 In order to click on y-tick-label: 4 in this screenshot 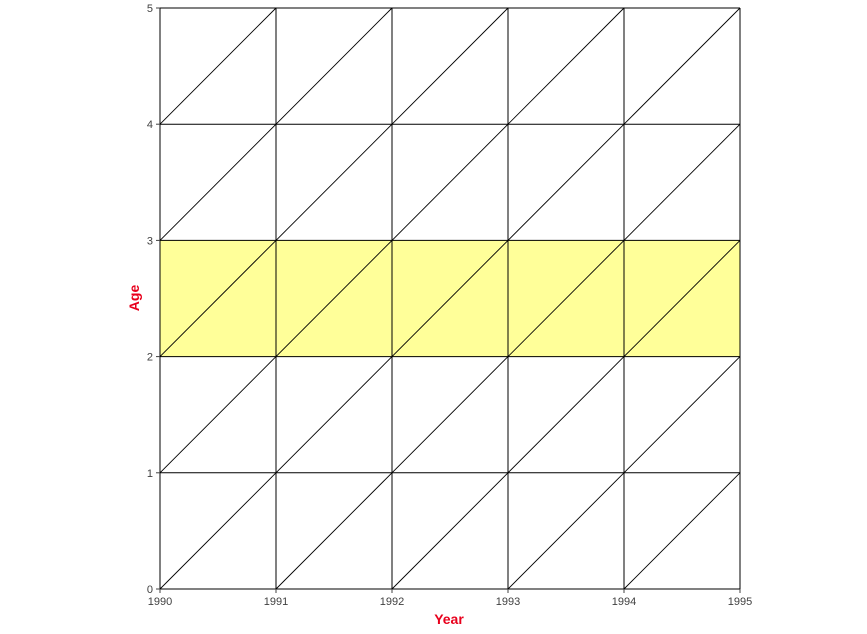, I will do `click(150, 125)`.